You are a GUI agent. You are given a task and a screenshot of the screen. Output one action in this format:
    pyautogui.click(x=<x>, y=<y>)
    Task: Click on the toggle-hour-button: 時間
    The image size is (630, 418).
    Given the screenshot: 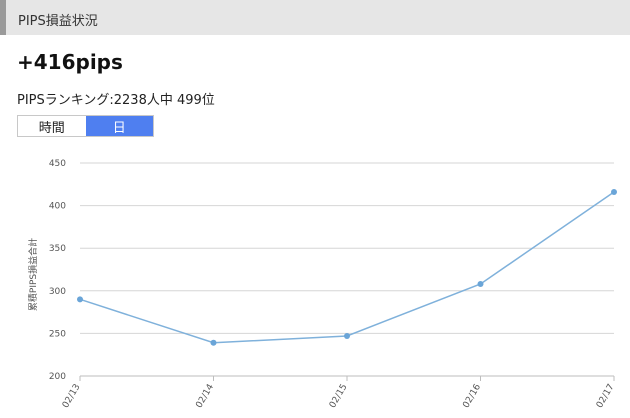 What is the action you would take?
    pyautogui.click(x=52, y=126)
    